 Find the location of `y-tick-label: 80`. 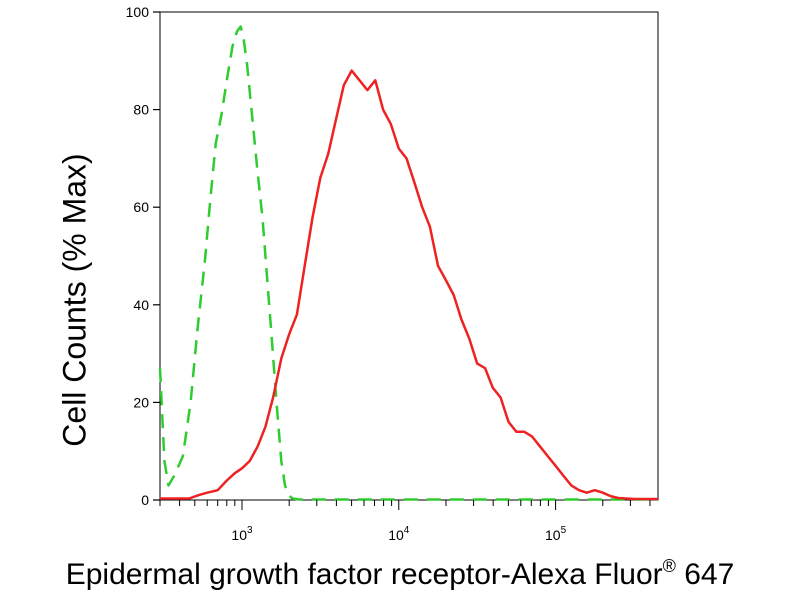

y-tick-label: 80 is located at coordinates (141, 110).